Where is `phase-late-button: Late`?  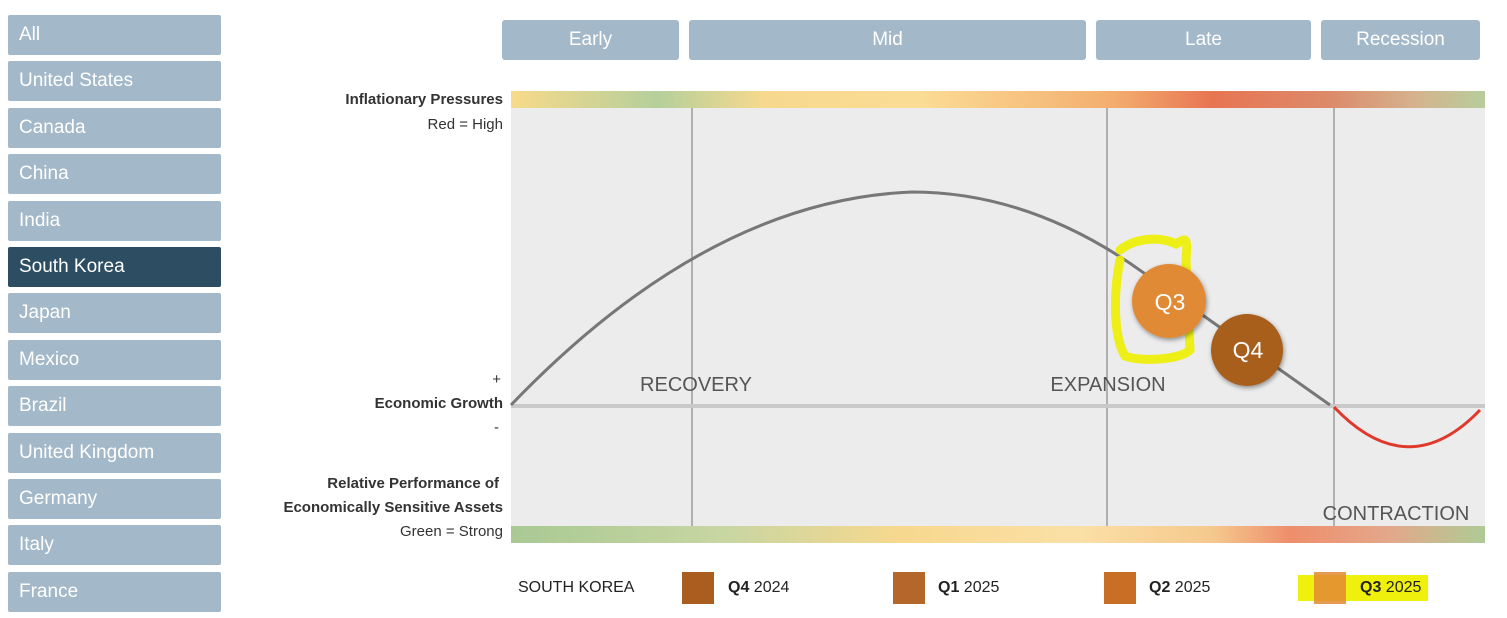 phase-late-button: Late is located at coordinates (1203, 40).